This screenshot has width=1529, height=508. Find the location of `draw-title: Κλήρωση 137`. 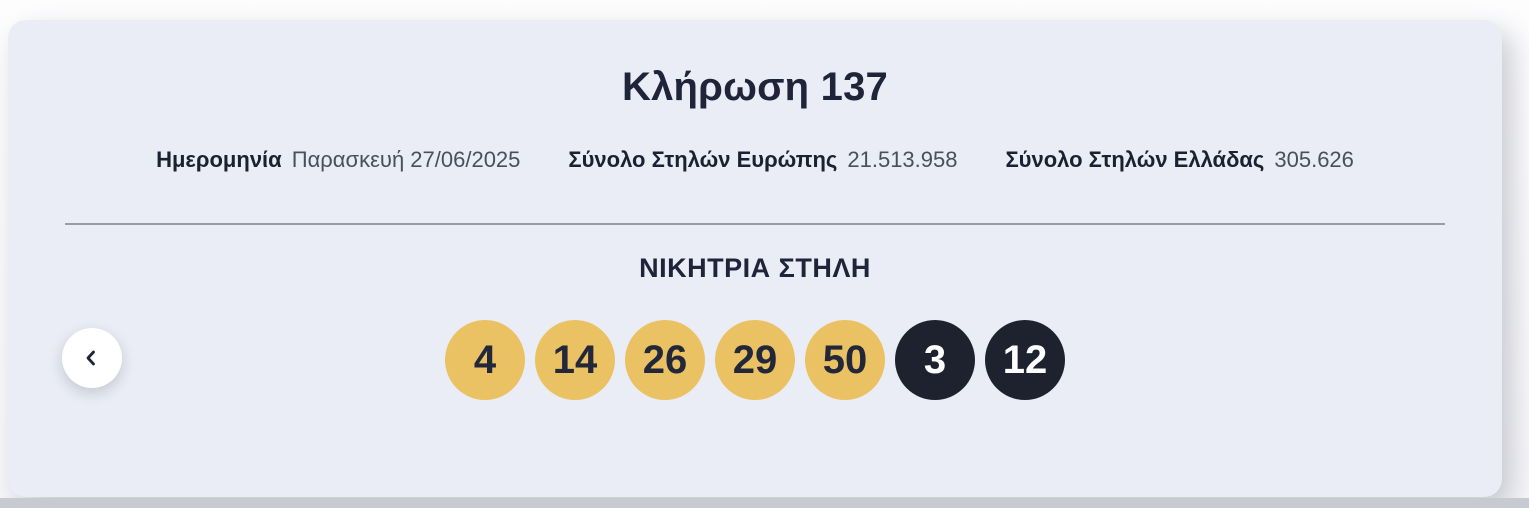

draw-title: Κλήρωση 137 is located at coordinates (755, 87).